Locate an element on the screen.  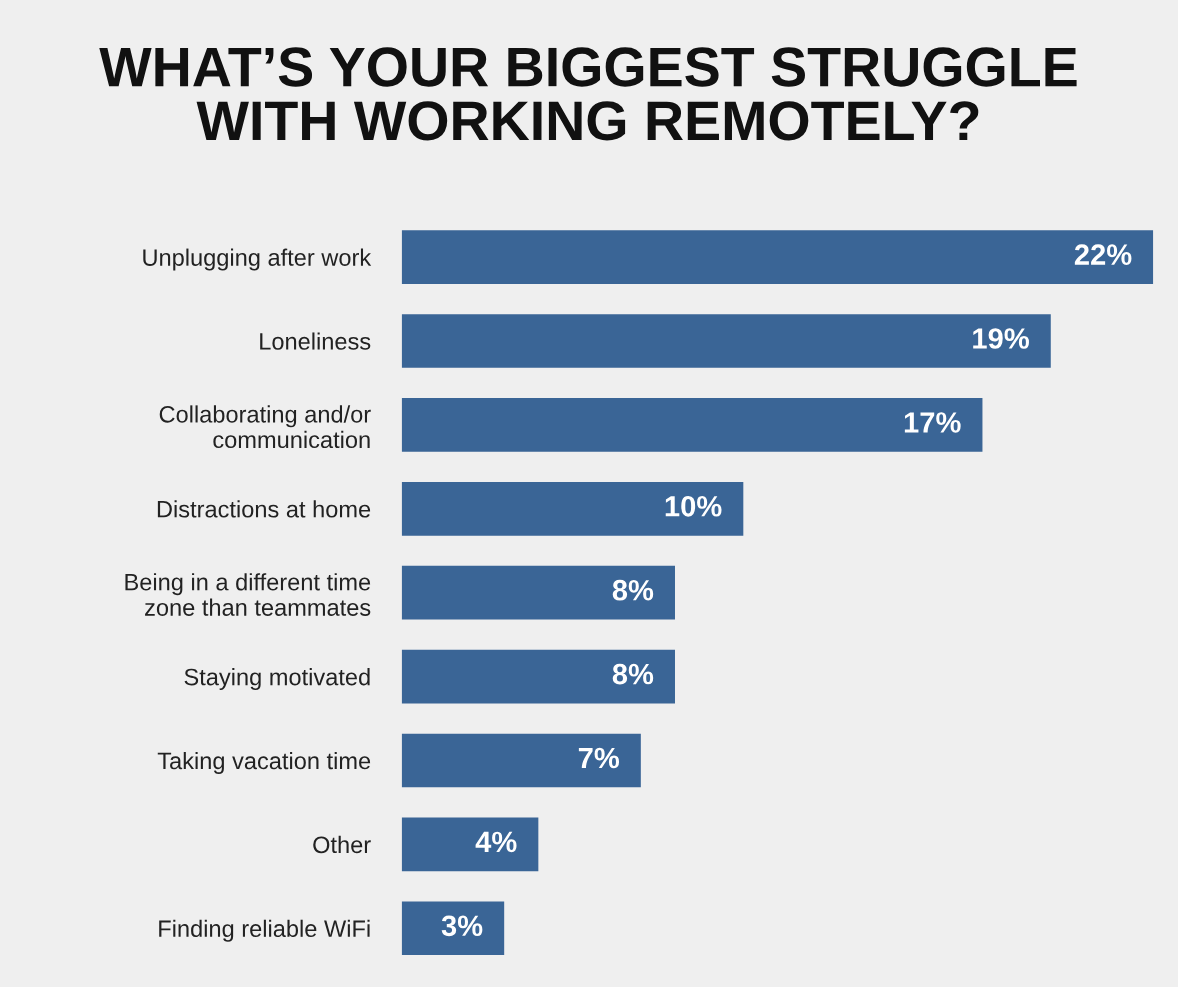
y-tick-label: Other is located at coordinates (342, 844).